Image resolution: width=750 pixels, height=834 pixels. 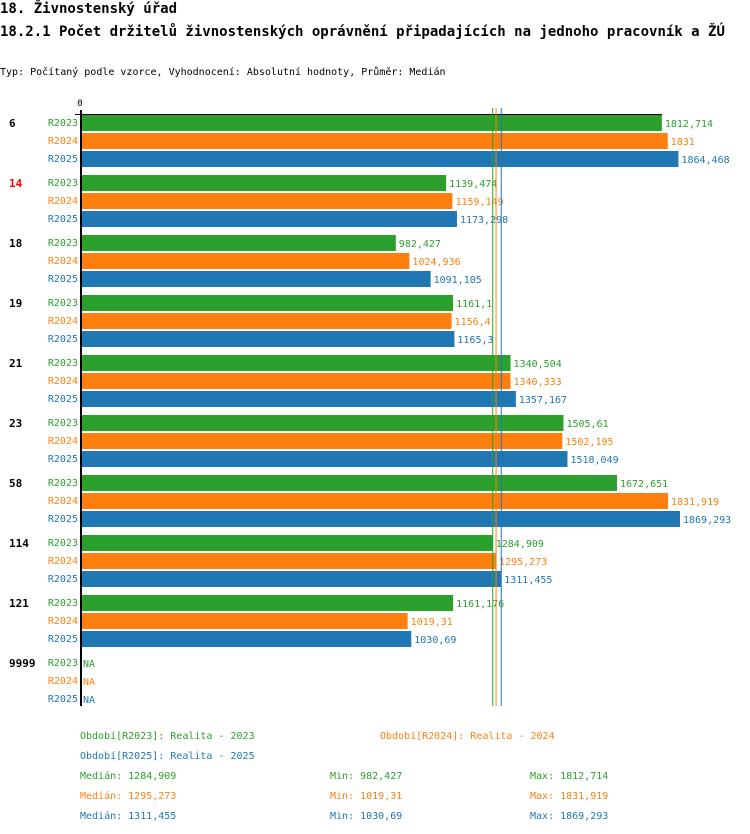 What do you see at coordinates (167, 756) in the screenshot?
I see `legend-period-r2025: Období[R2025]: Realita - 2025` at bounding box center [167, 756].